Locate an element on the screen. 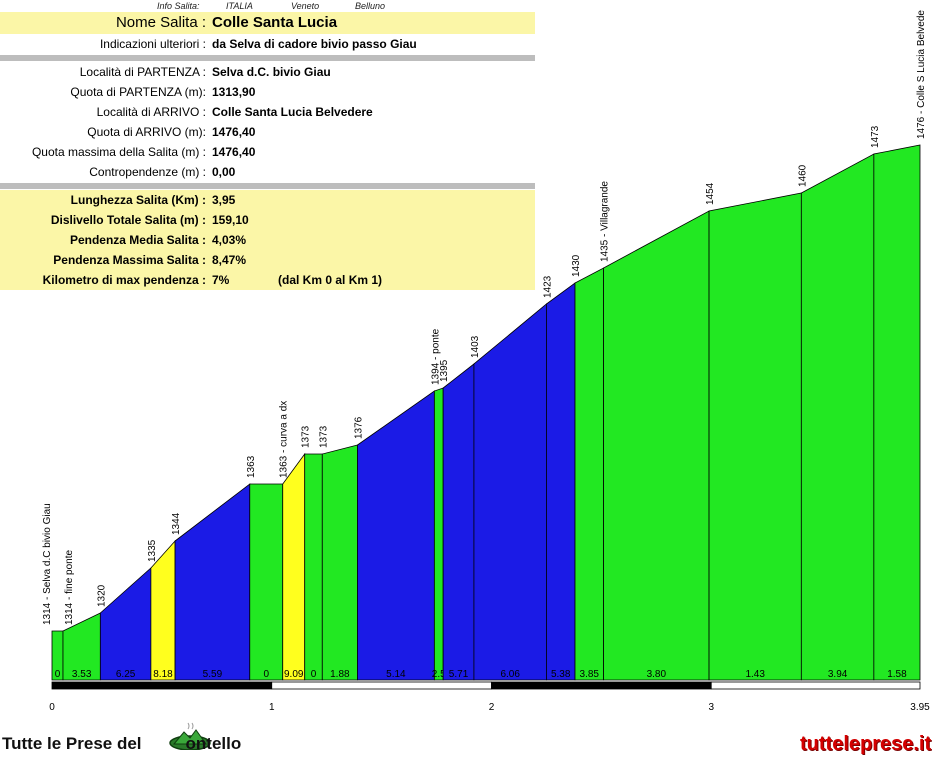 The width and height of the screenshot is (950, 759). info-extra: (dal Km 0 al Km 1) is located at coordinates (330, 280).